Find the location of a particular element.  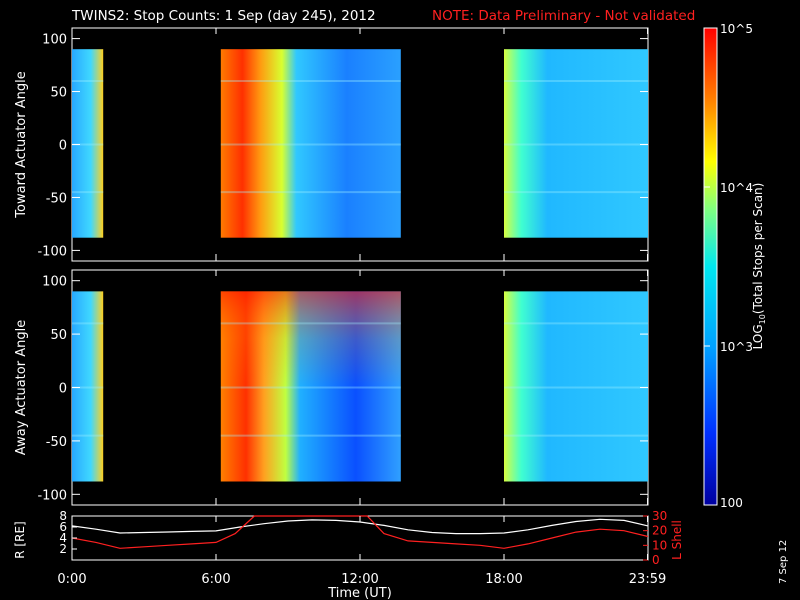

r-tick-label: 2 is located at coordinates (63, 549).